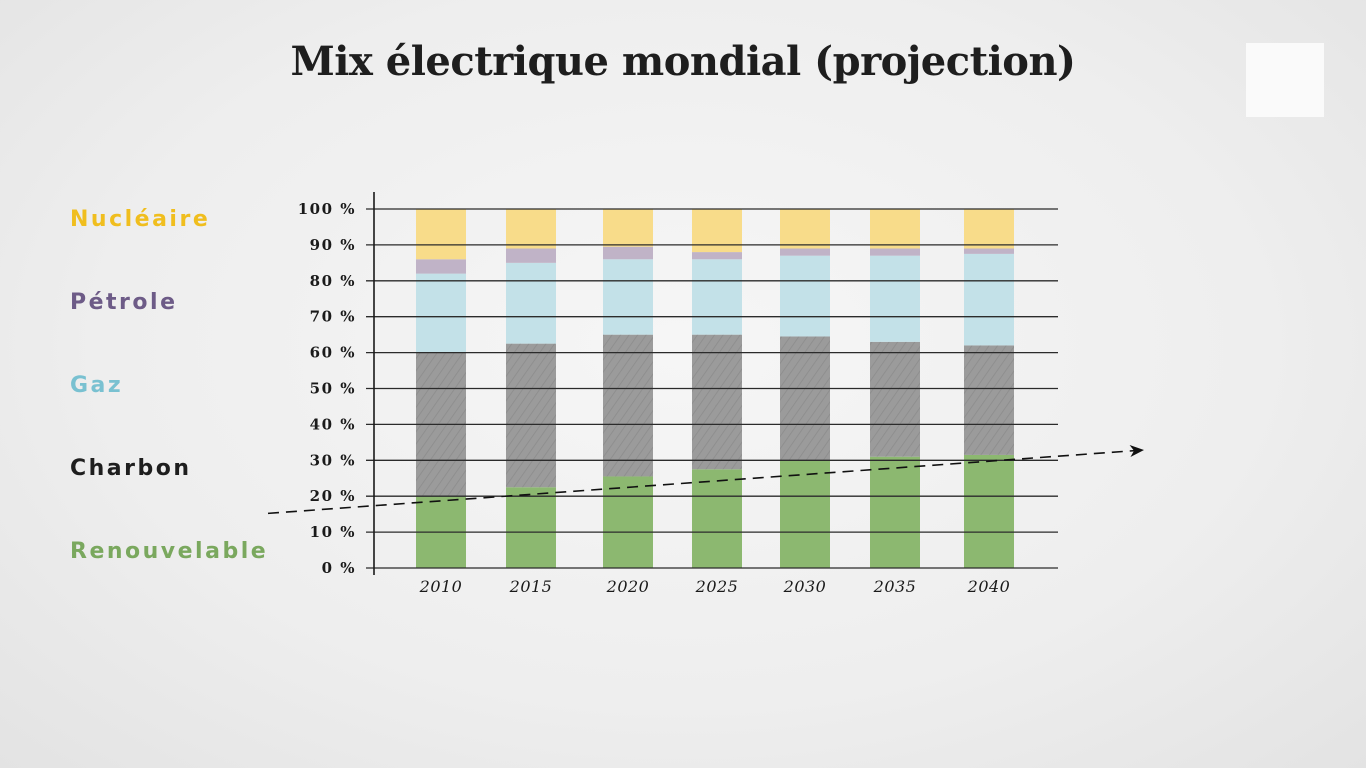 The height and width of the screenshot is (768, 1366). What do you see at coordinates (628, 405) in the screenshot?
I see `bar-hatch-2020` at bounding box center [628, 405].